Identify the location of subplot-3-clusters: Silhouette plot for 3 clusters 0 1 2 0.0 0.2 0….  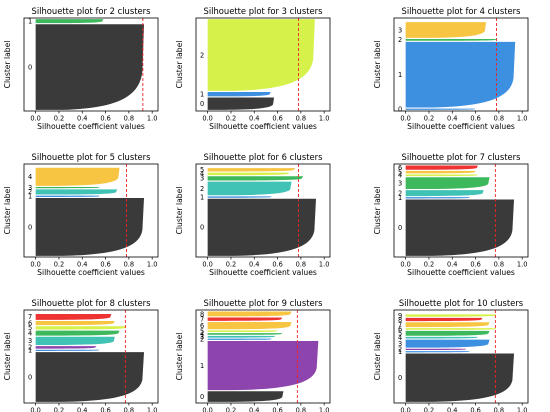
(253, 68).